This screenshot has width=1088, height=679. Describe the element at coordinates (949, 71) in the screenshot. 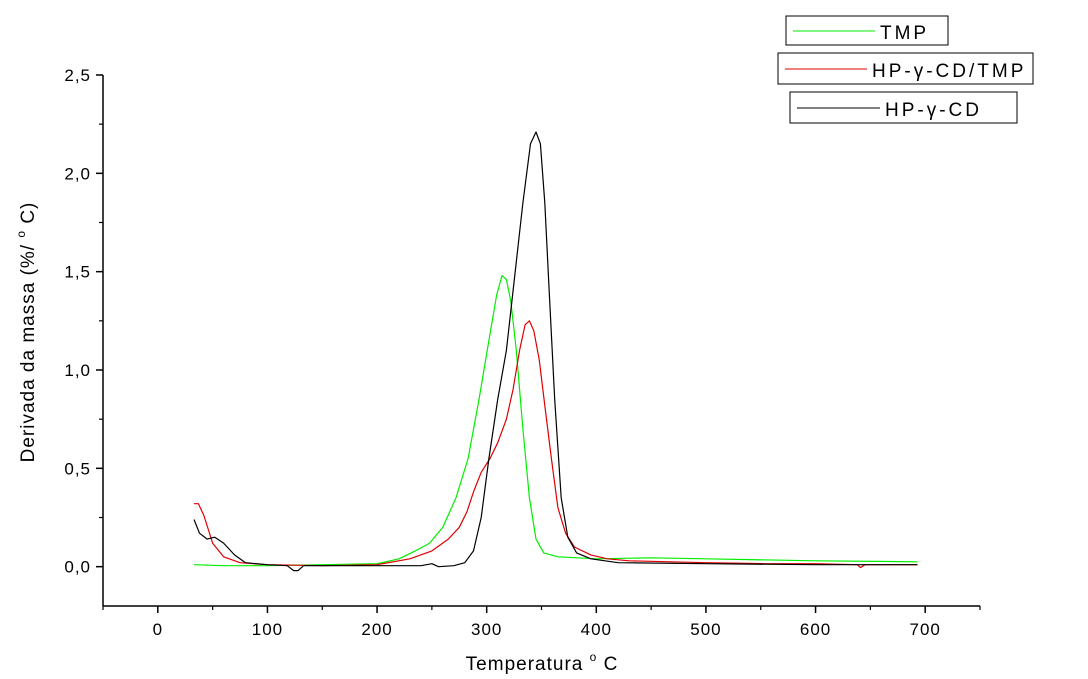

I see `legend-label-hp-gamma-cd-tmp: HP-γ-CD/TMP` at that location.